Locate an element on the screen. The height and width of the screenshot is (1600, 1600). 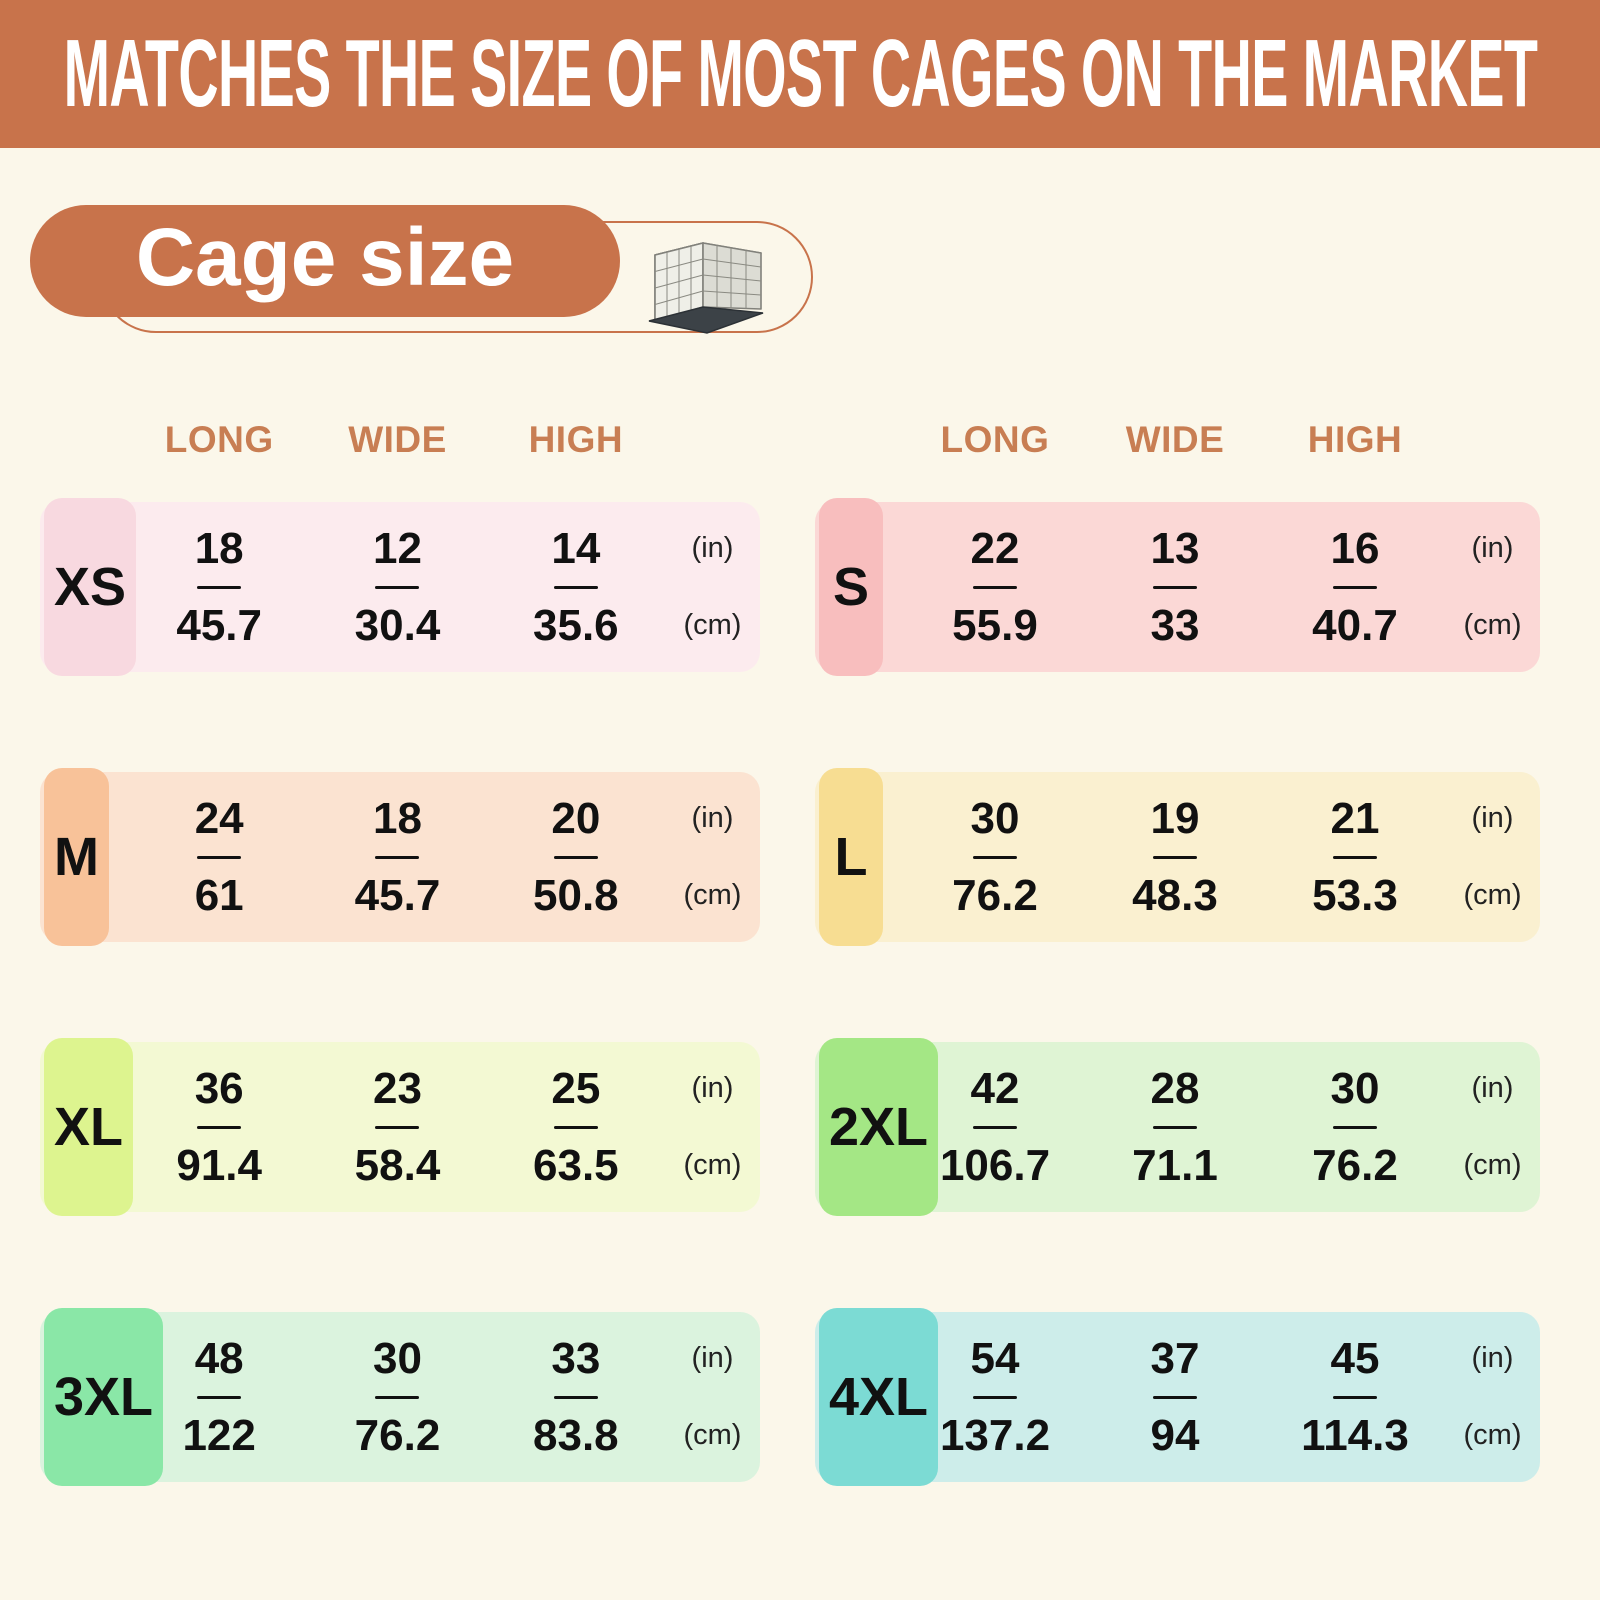
value-long-cm: 137.2 is located at coordinates (995, 1435).